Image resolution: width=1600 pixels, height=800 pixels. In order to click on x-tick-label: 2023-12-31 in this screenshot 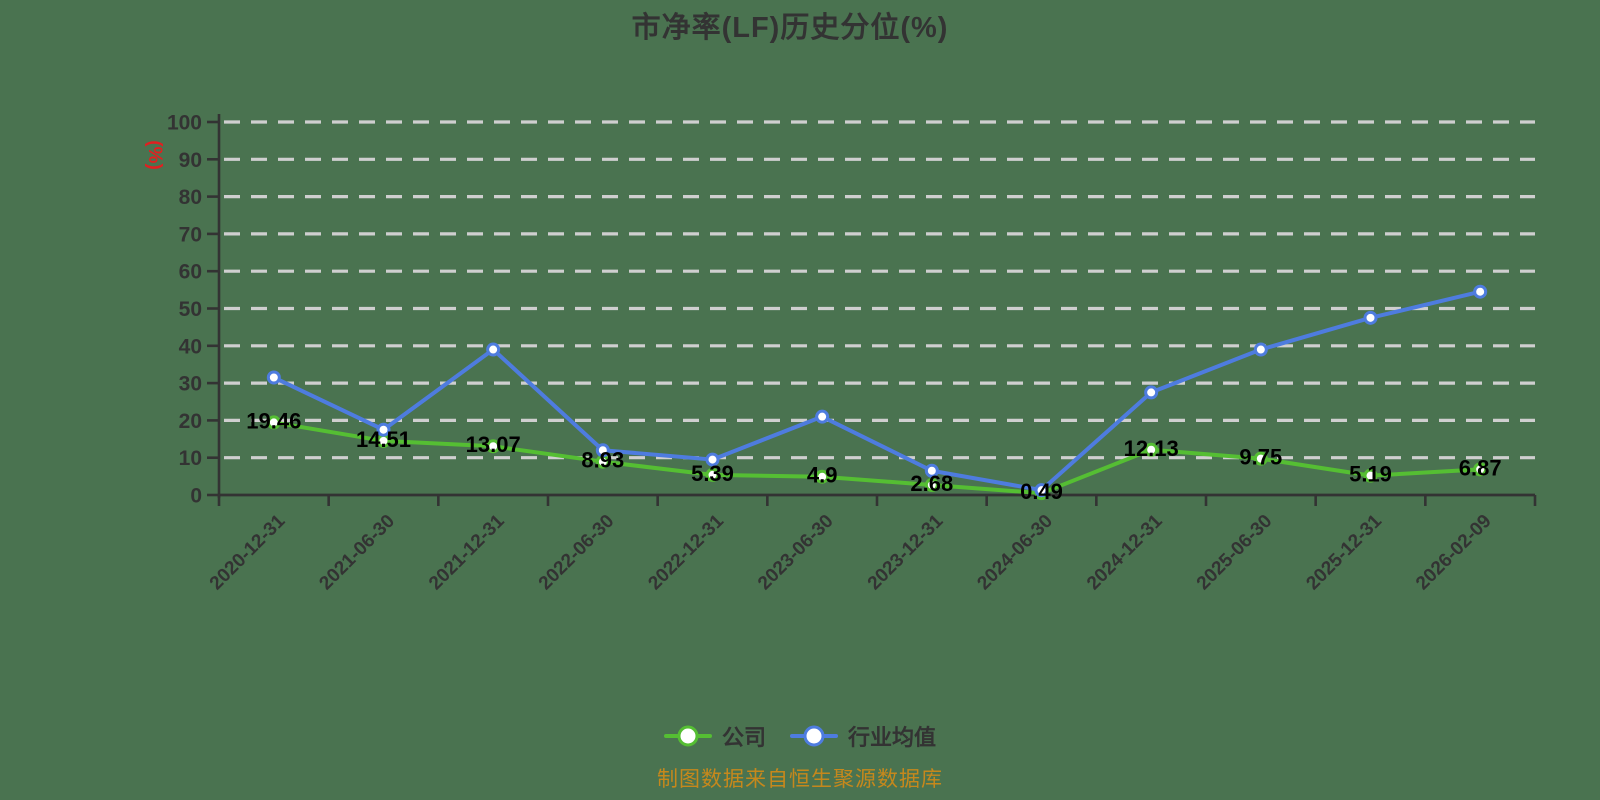, I will do `click(906, 552)`.